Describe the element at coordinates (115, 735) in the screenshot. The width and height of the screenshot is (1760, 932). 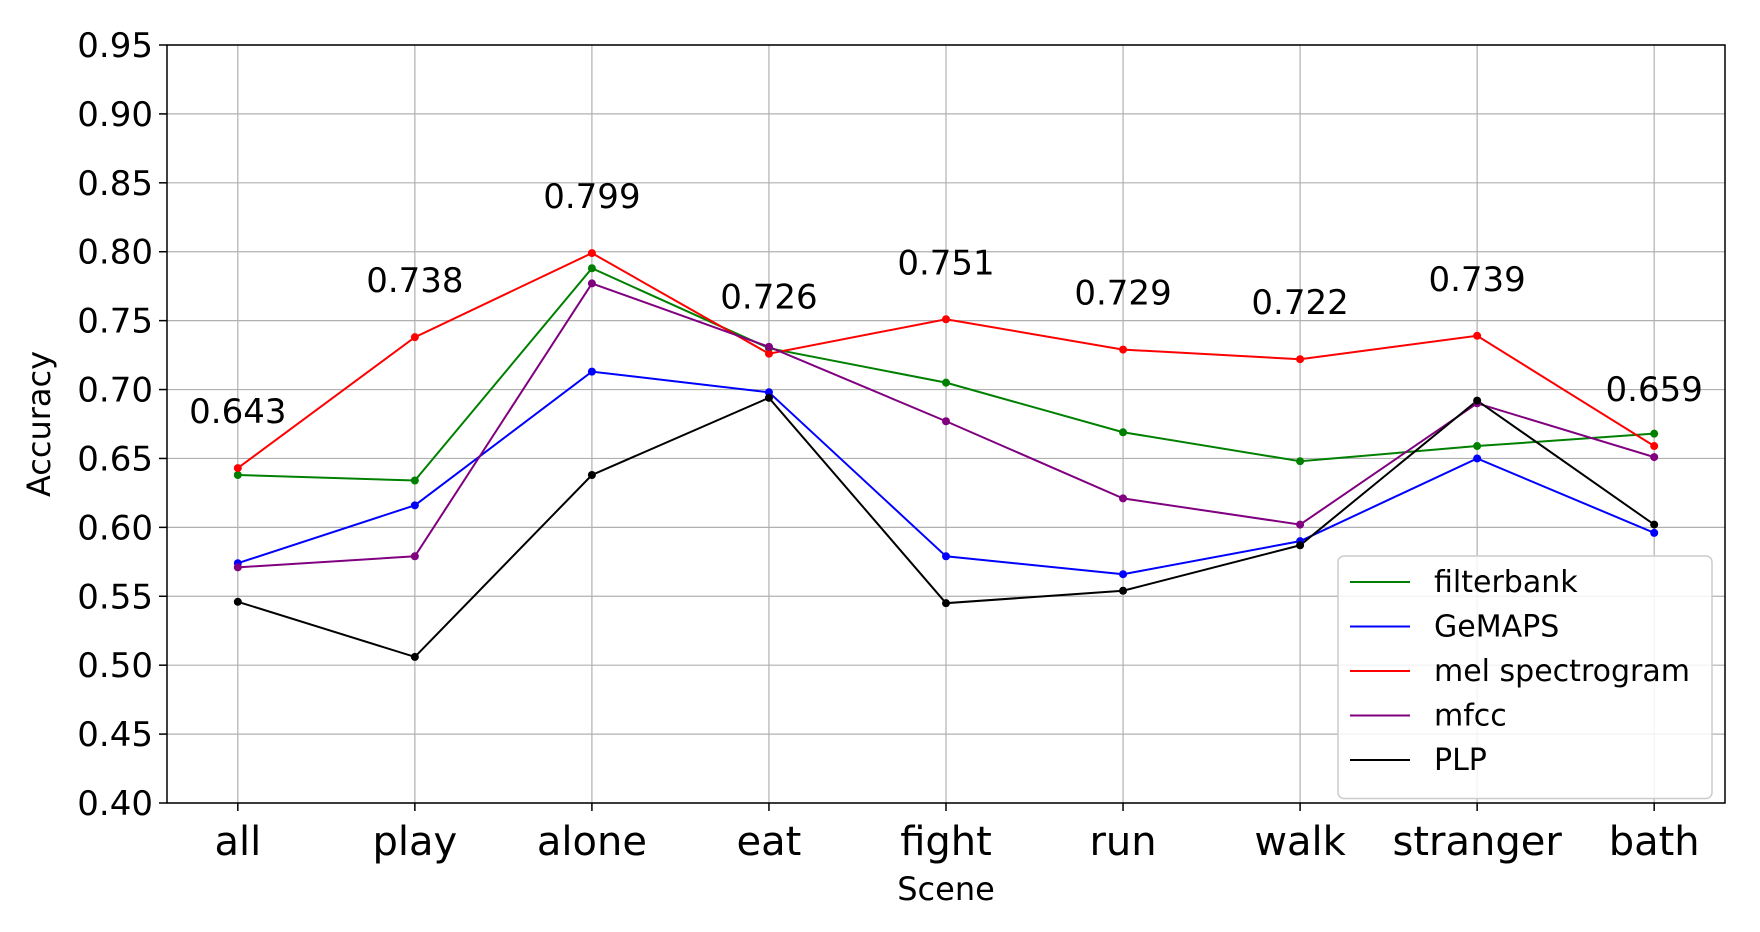
I see `y-tick-label: 0.45` at that location.